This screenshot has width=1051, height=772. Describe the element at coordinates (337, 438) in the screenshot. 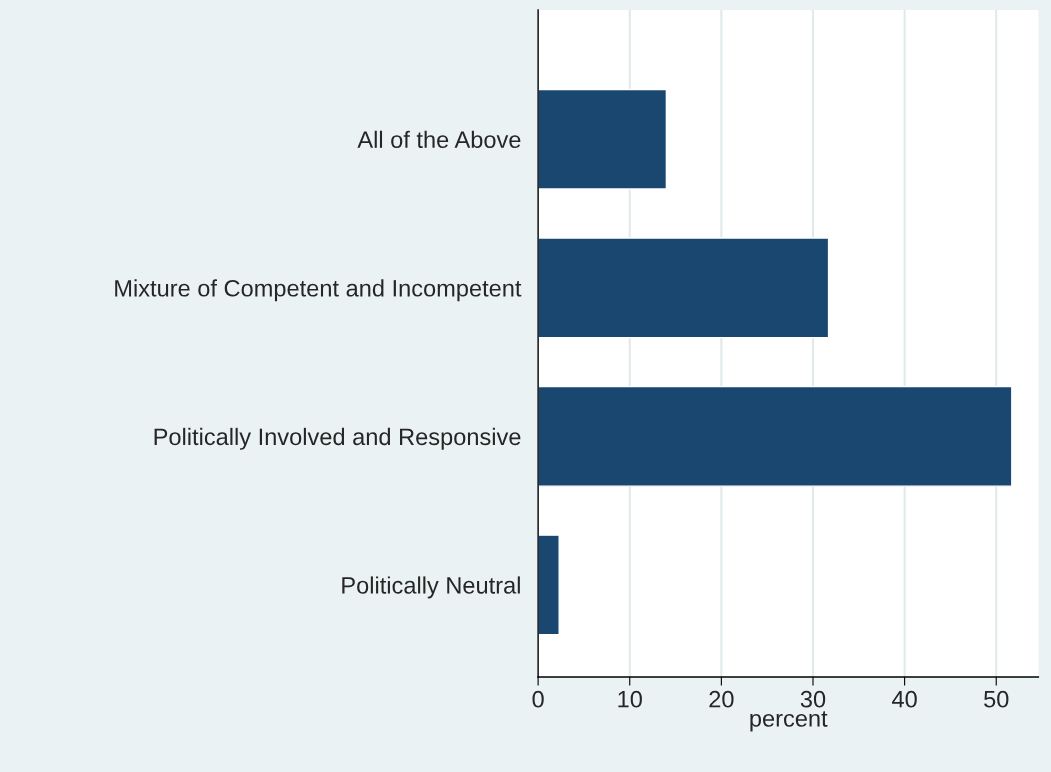

I see `y-tick-label: Politically Involved and Responsive` at that location.